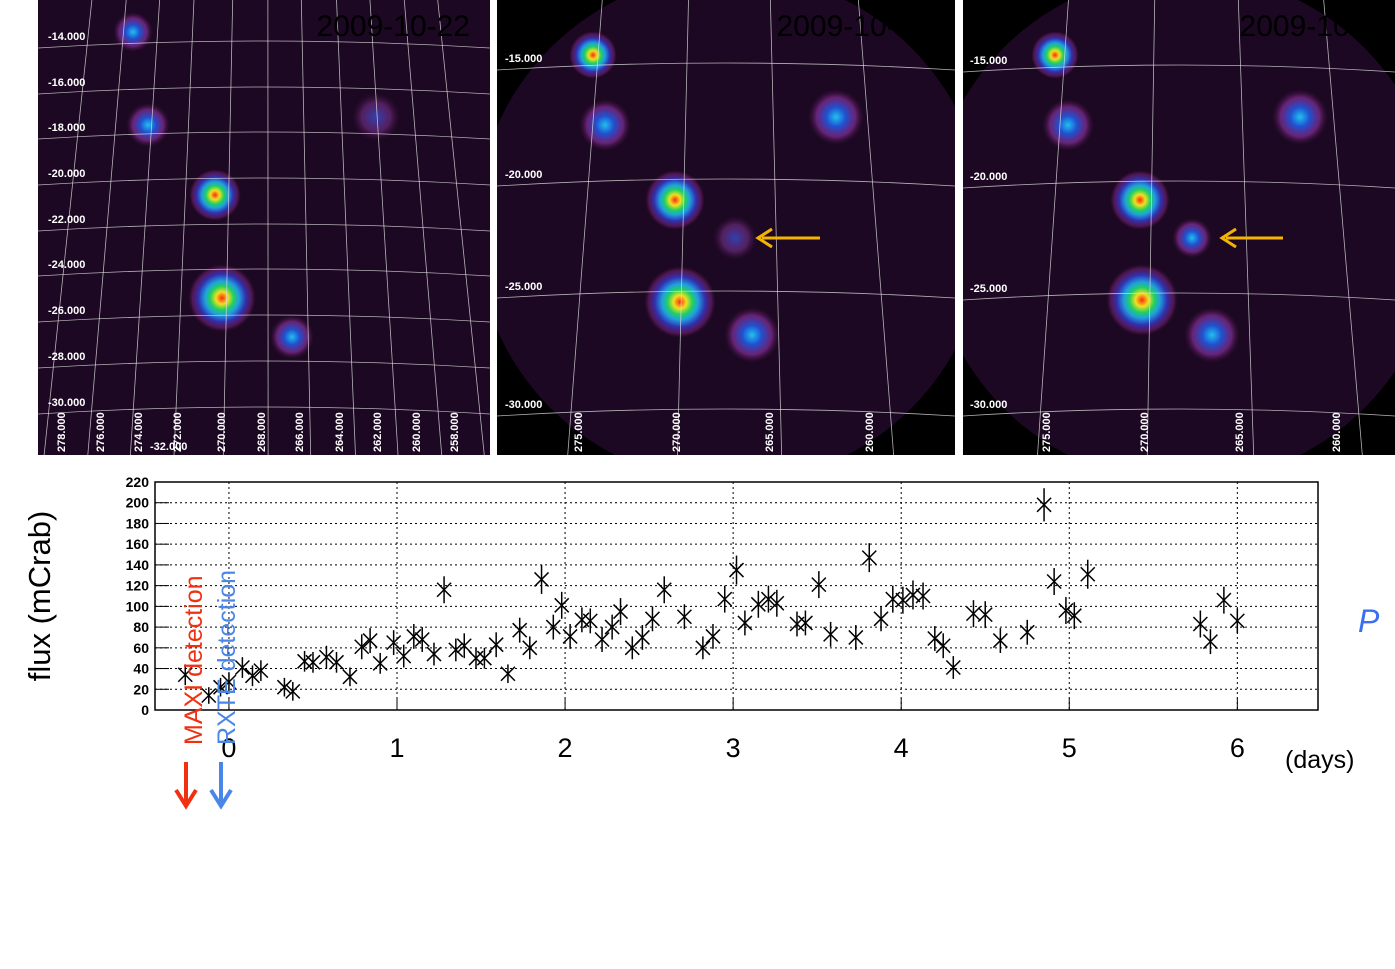 Image resolution: width=1395 pixels, height=969 pixels. I want to click on y-tick-label: 160, so click(138, 544).